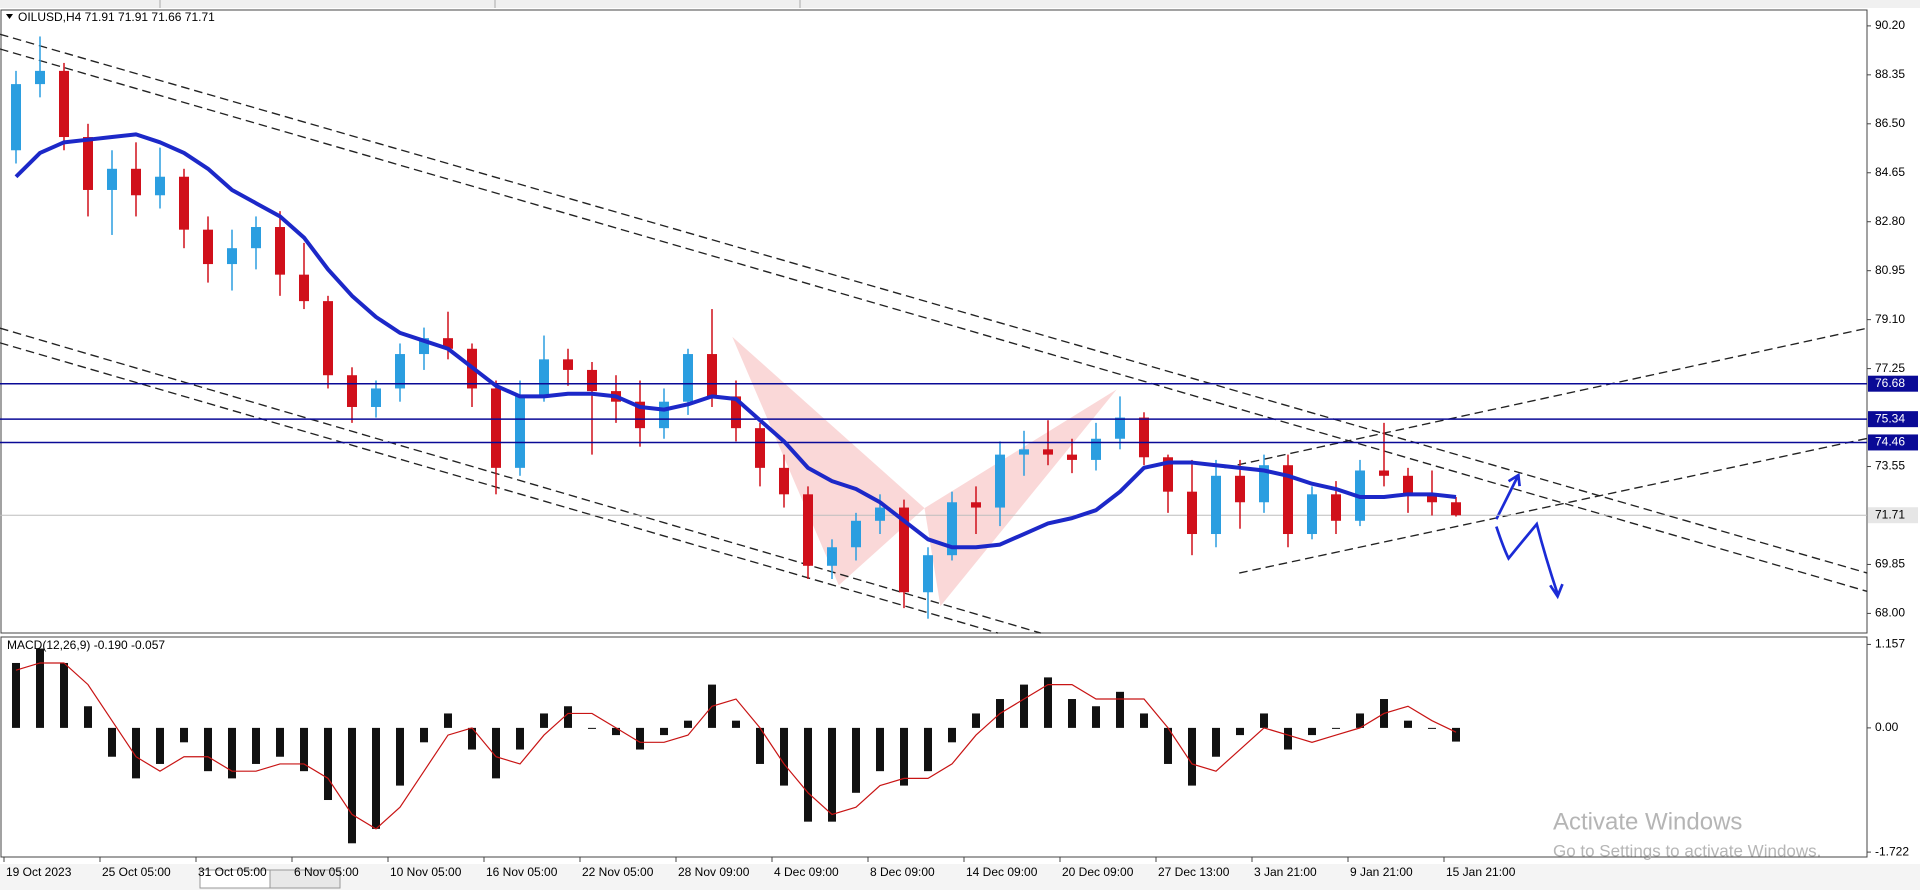 The width and height of the screenshot is (1920, 890). Describe the element at coordinates (426, 872) in the screenshot. I see `x-tick-label: 10 Nov 05:00` at that location.